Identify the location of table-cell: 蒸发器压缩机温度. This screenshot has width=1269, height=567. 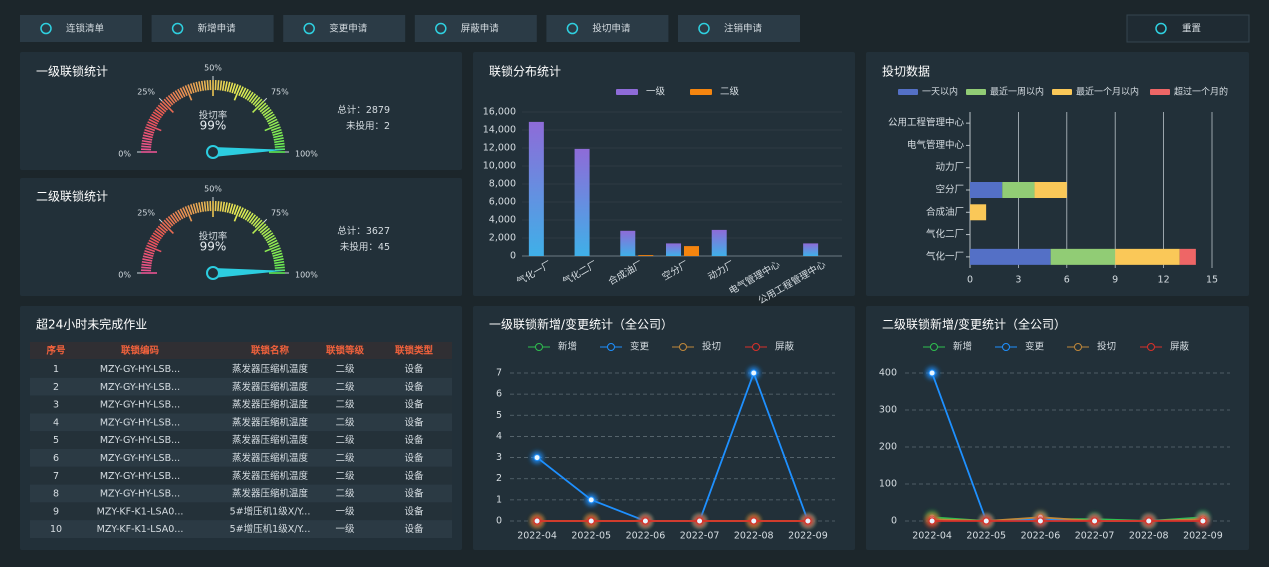
(270, 387).